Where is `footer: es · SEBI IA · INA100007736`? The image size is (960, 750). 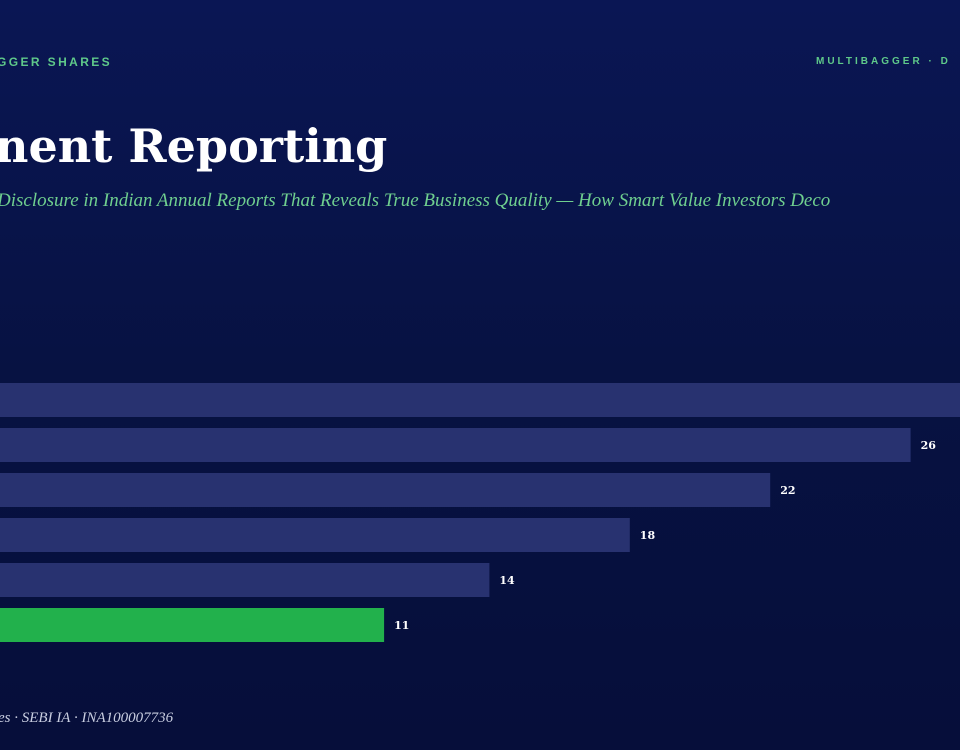
footer: es · SEBI IA · INA100007736 is located at coordinates (87, 718).